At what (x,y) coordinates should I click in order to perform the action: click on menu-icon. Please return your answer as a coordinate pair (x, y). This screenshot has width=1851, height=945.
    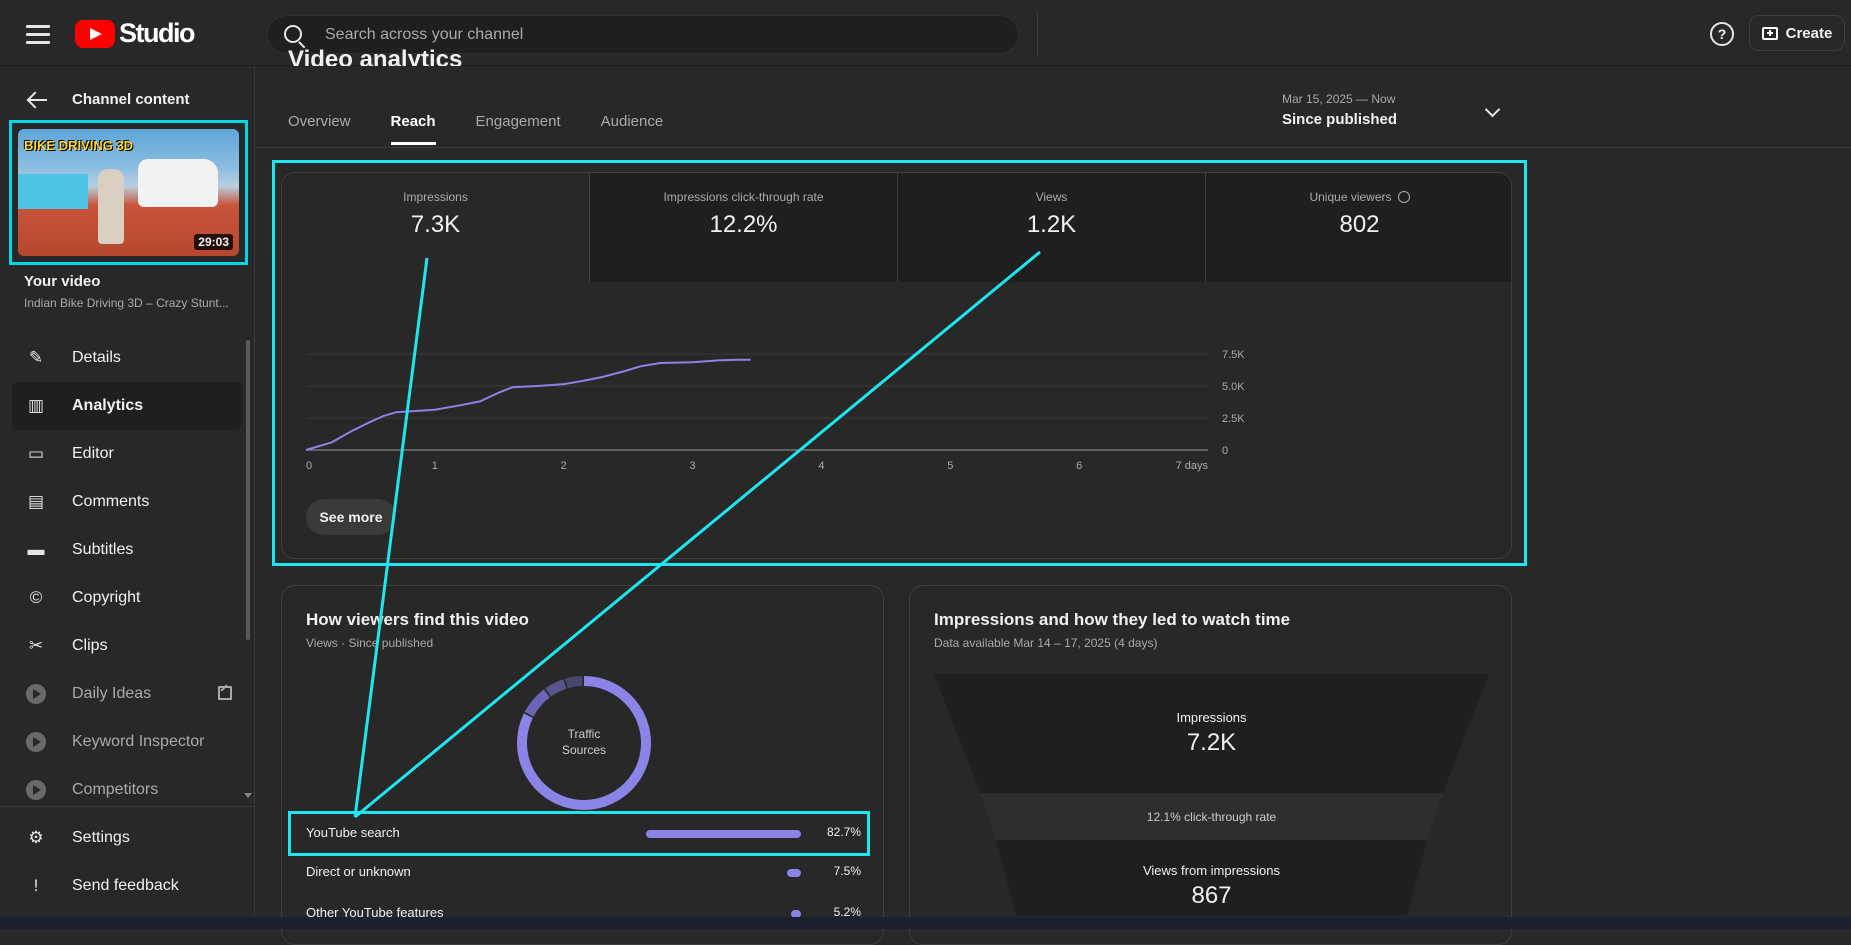
    Looking at the image, I should click on (38, 33).